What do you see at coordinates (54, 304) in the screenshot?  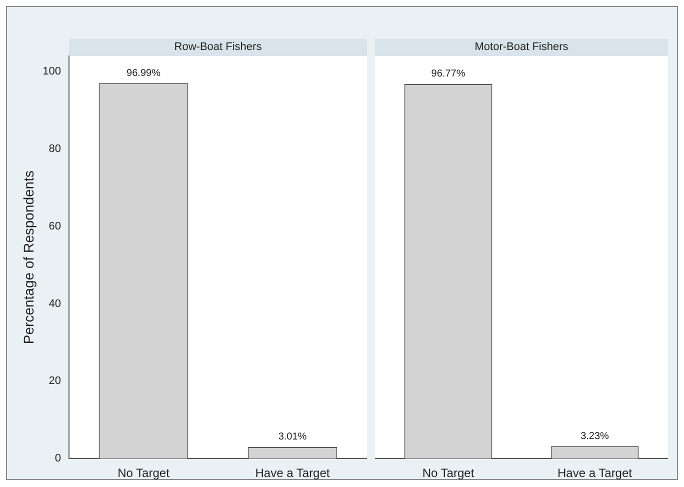 I see `y-tick-label: 40` at bounding box center [54, 304].